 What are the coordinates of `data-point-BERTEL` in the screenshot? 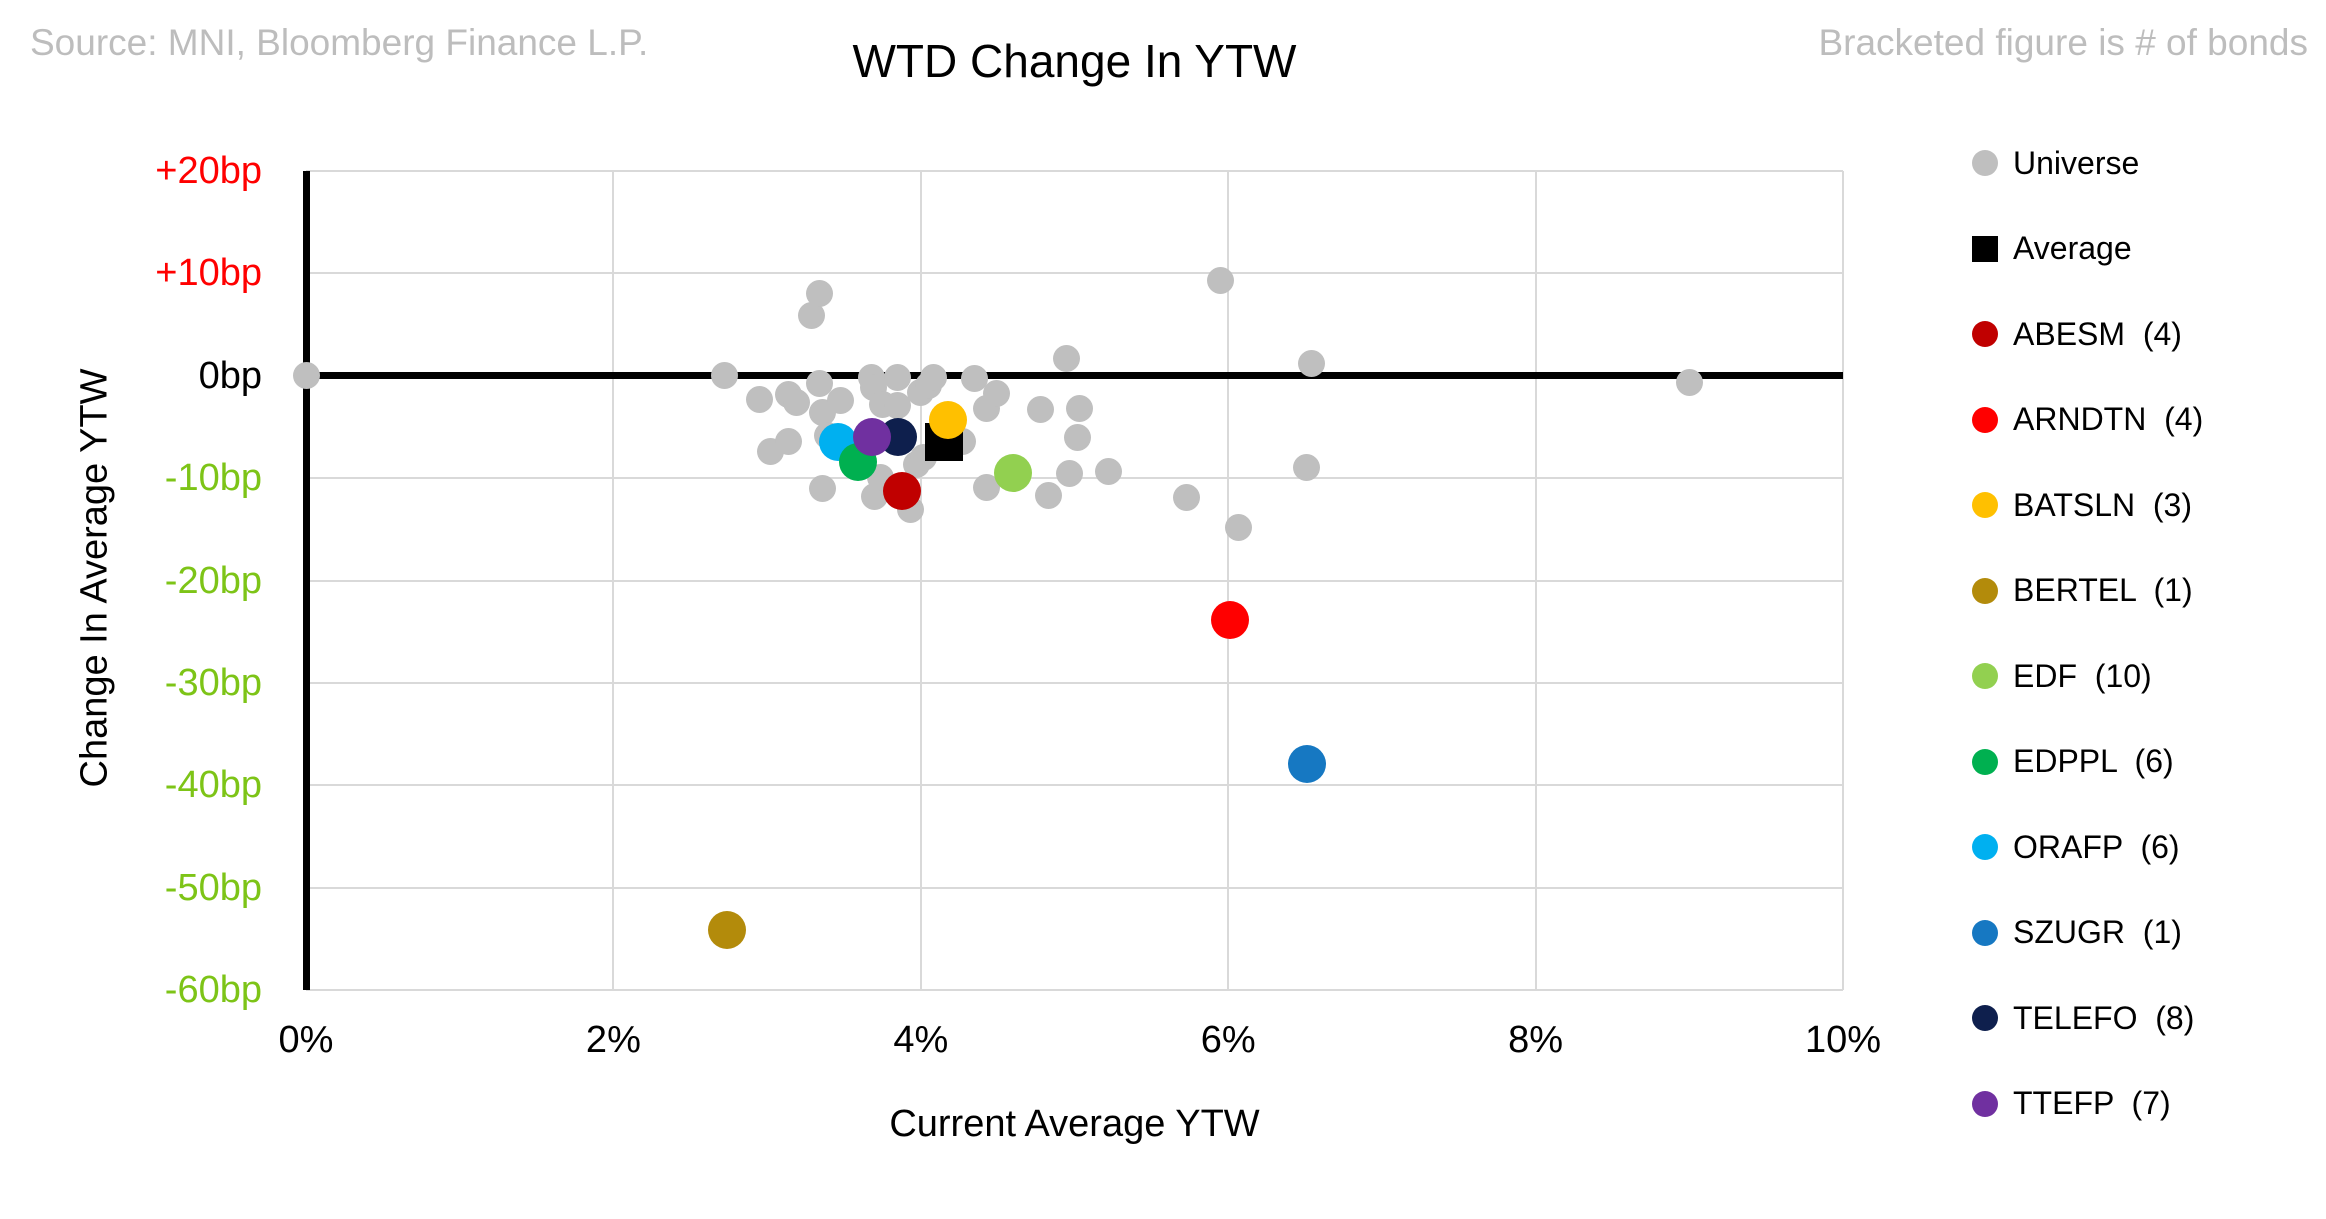 It's located at (727, 929).